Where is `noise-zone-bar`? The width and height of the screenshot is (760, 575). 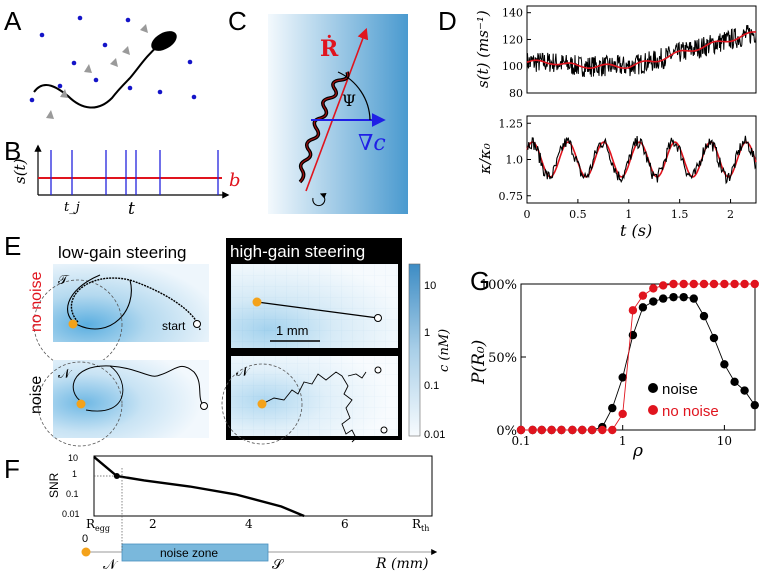
noise-zone-bar is located at coordinates (195, 552).